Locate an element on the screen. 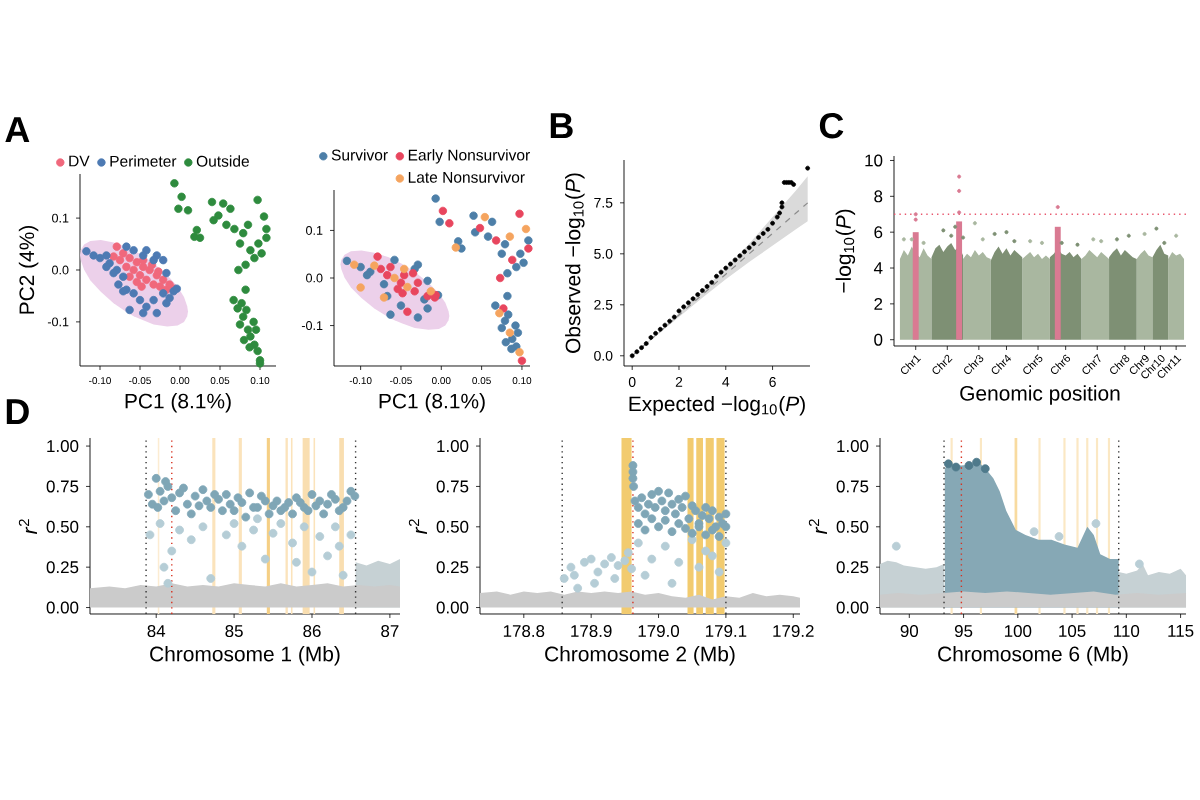 The height and width of the screenshot is (800, 1200). y-axis-title: −log$_{10}$(P) is located at coordinates (845, 251).